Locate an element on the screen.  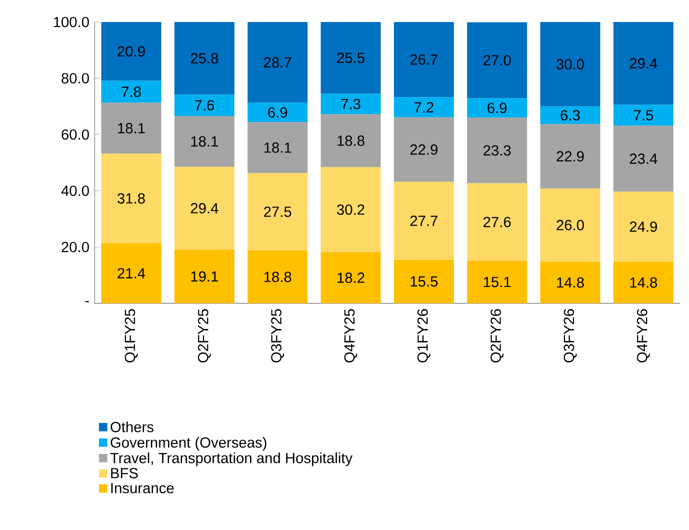
x-tick-label: Q3FY25 is located at coordinates (277, 335).